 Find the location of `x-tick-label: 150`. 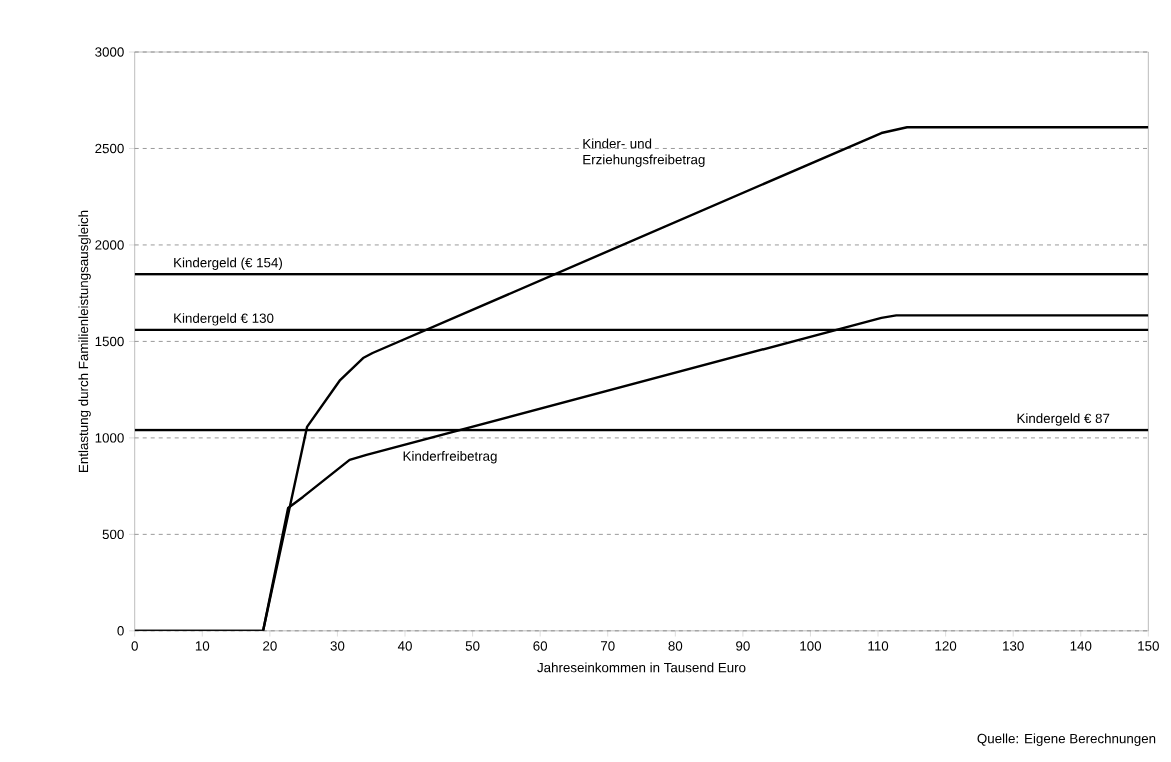

x-tick-label: 150 is located at coordinates (1148, 646).